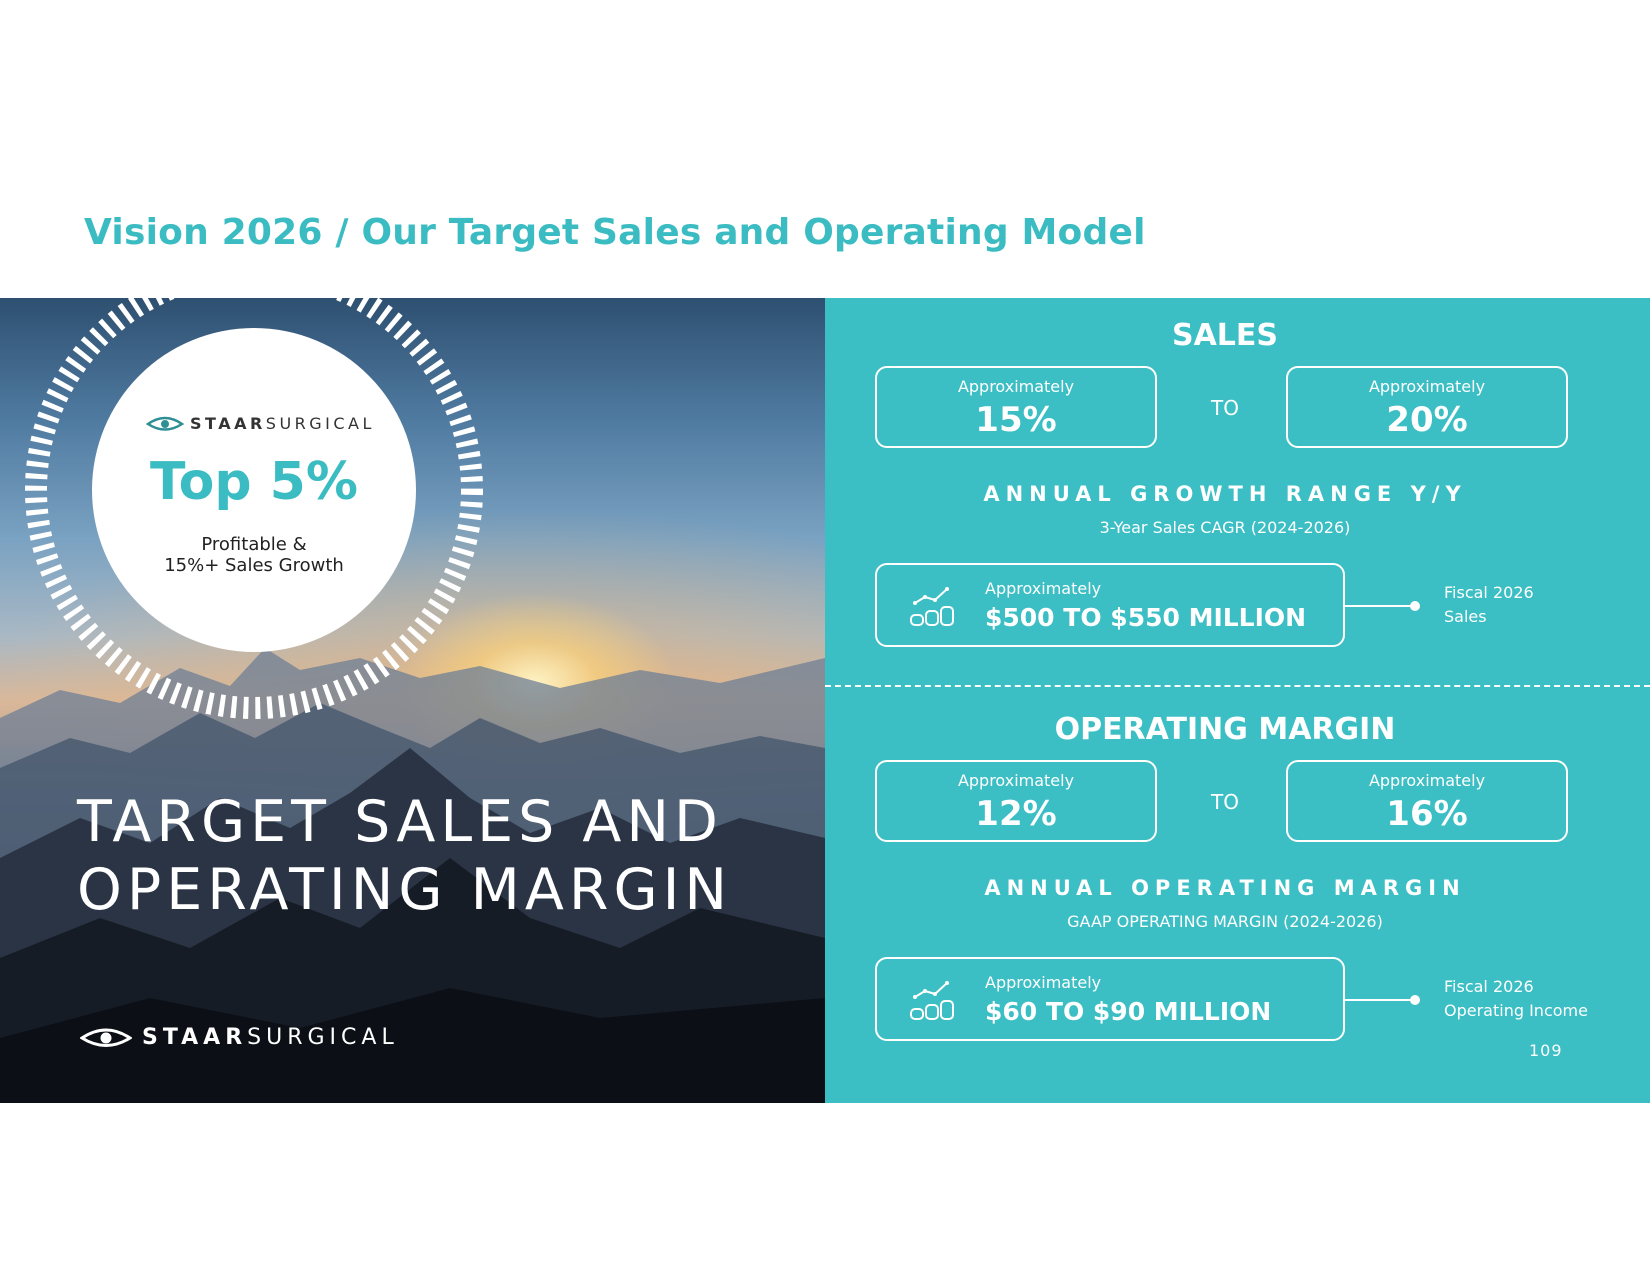 The width and height of the screenshot is (1650, 1275). What do you see at coordinates (1427, 420) in the screenshot?
I see `sales-high-value: 20%` at bounding box center [1427, 420].